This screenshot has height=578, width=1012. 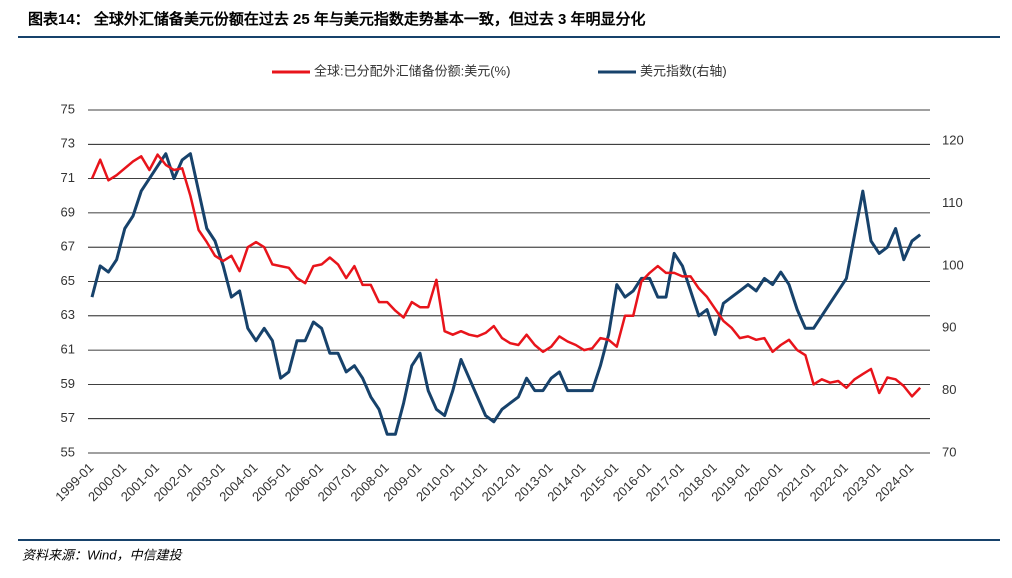 I want to click on y-tick-label: 55, so click(x=68, y=451).